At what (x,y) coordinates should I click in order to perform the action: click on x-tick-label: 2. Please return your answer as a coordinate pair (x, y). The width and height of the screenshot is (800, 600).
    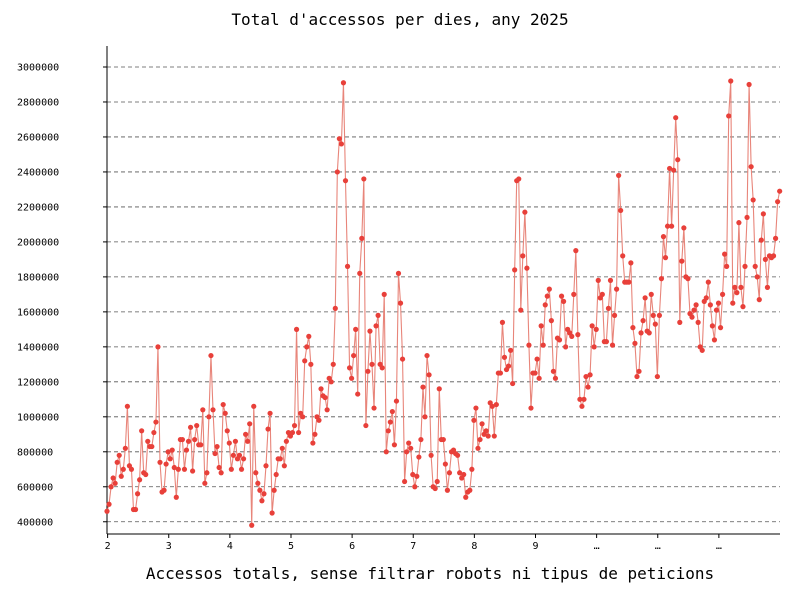
    Looking at the image, I should click on (108, 546).